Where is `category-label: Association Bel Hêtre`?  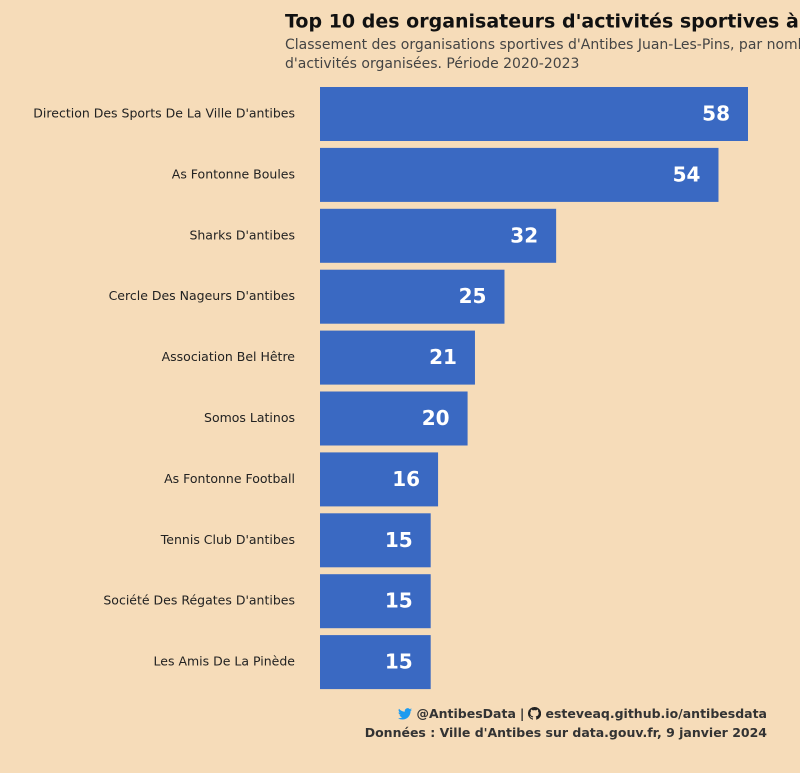 category-label: Association Bel Hêtre is located at coordinates (229, 356).